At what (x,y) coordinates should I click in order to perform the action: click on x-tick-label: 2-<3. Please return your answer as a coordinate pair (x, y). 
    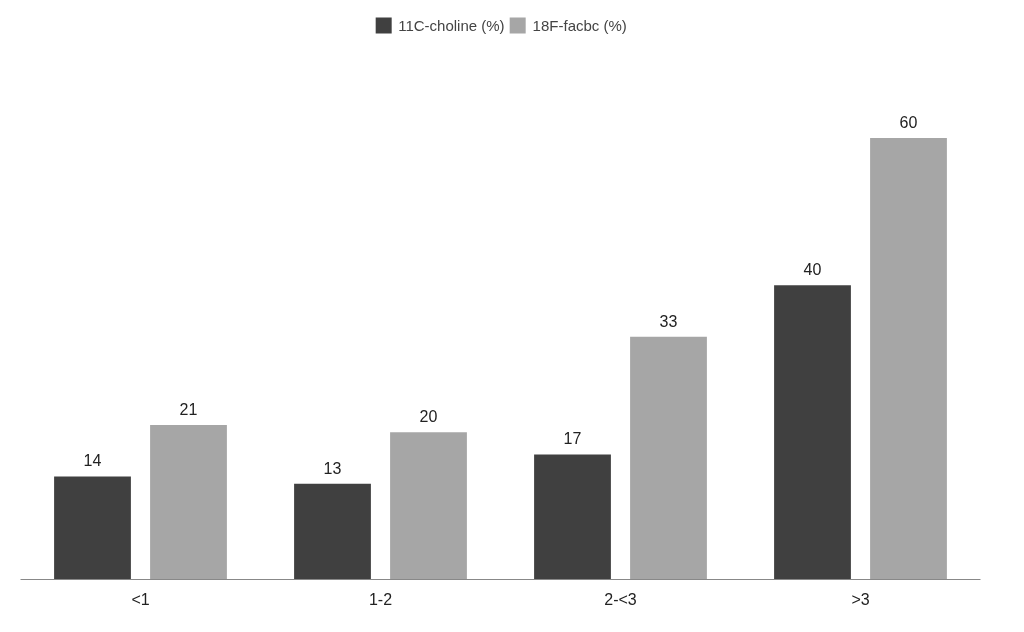
    Looking at the image, I should click on (620, 599).